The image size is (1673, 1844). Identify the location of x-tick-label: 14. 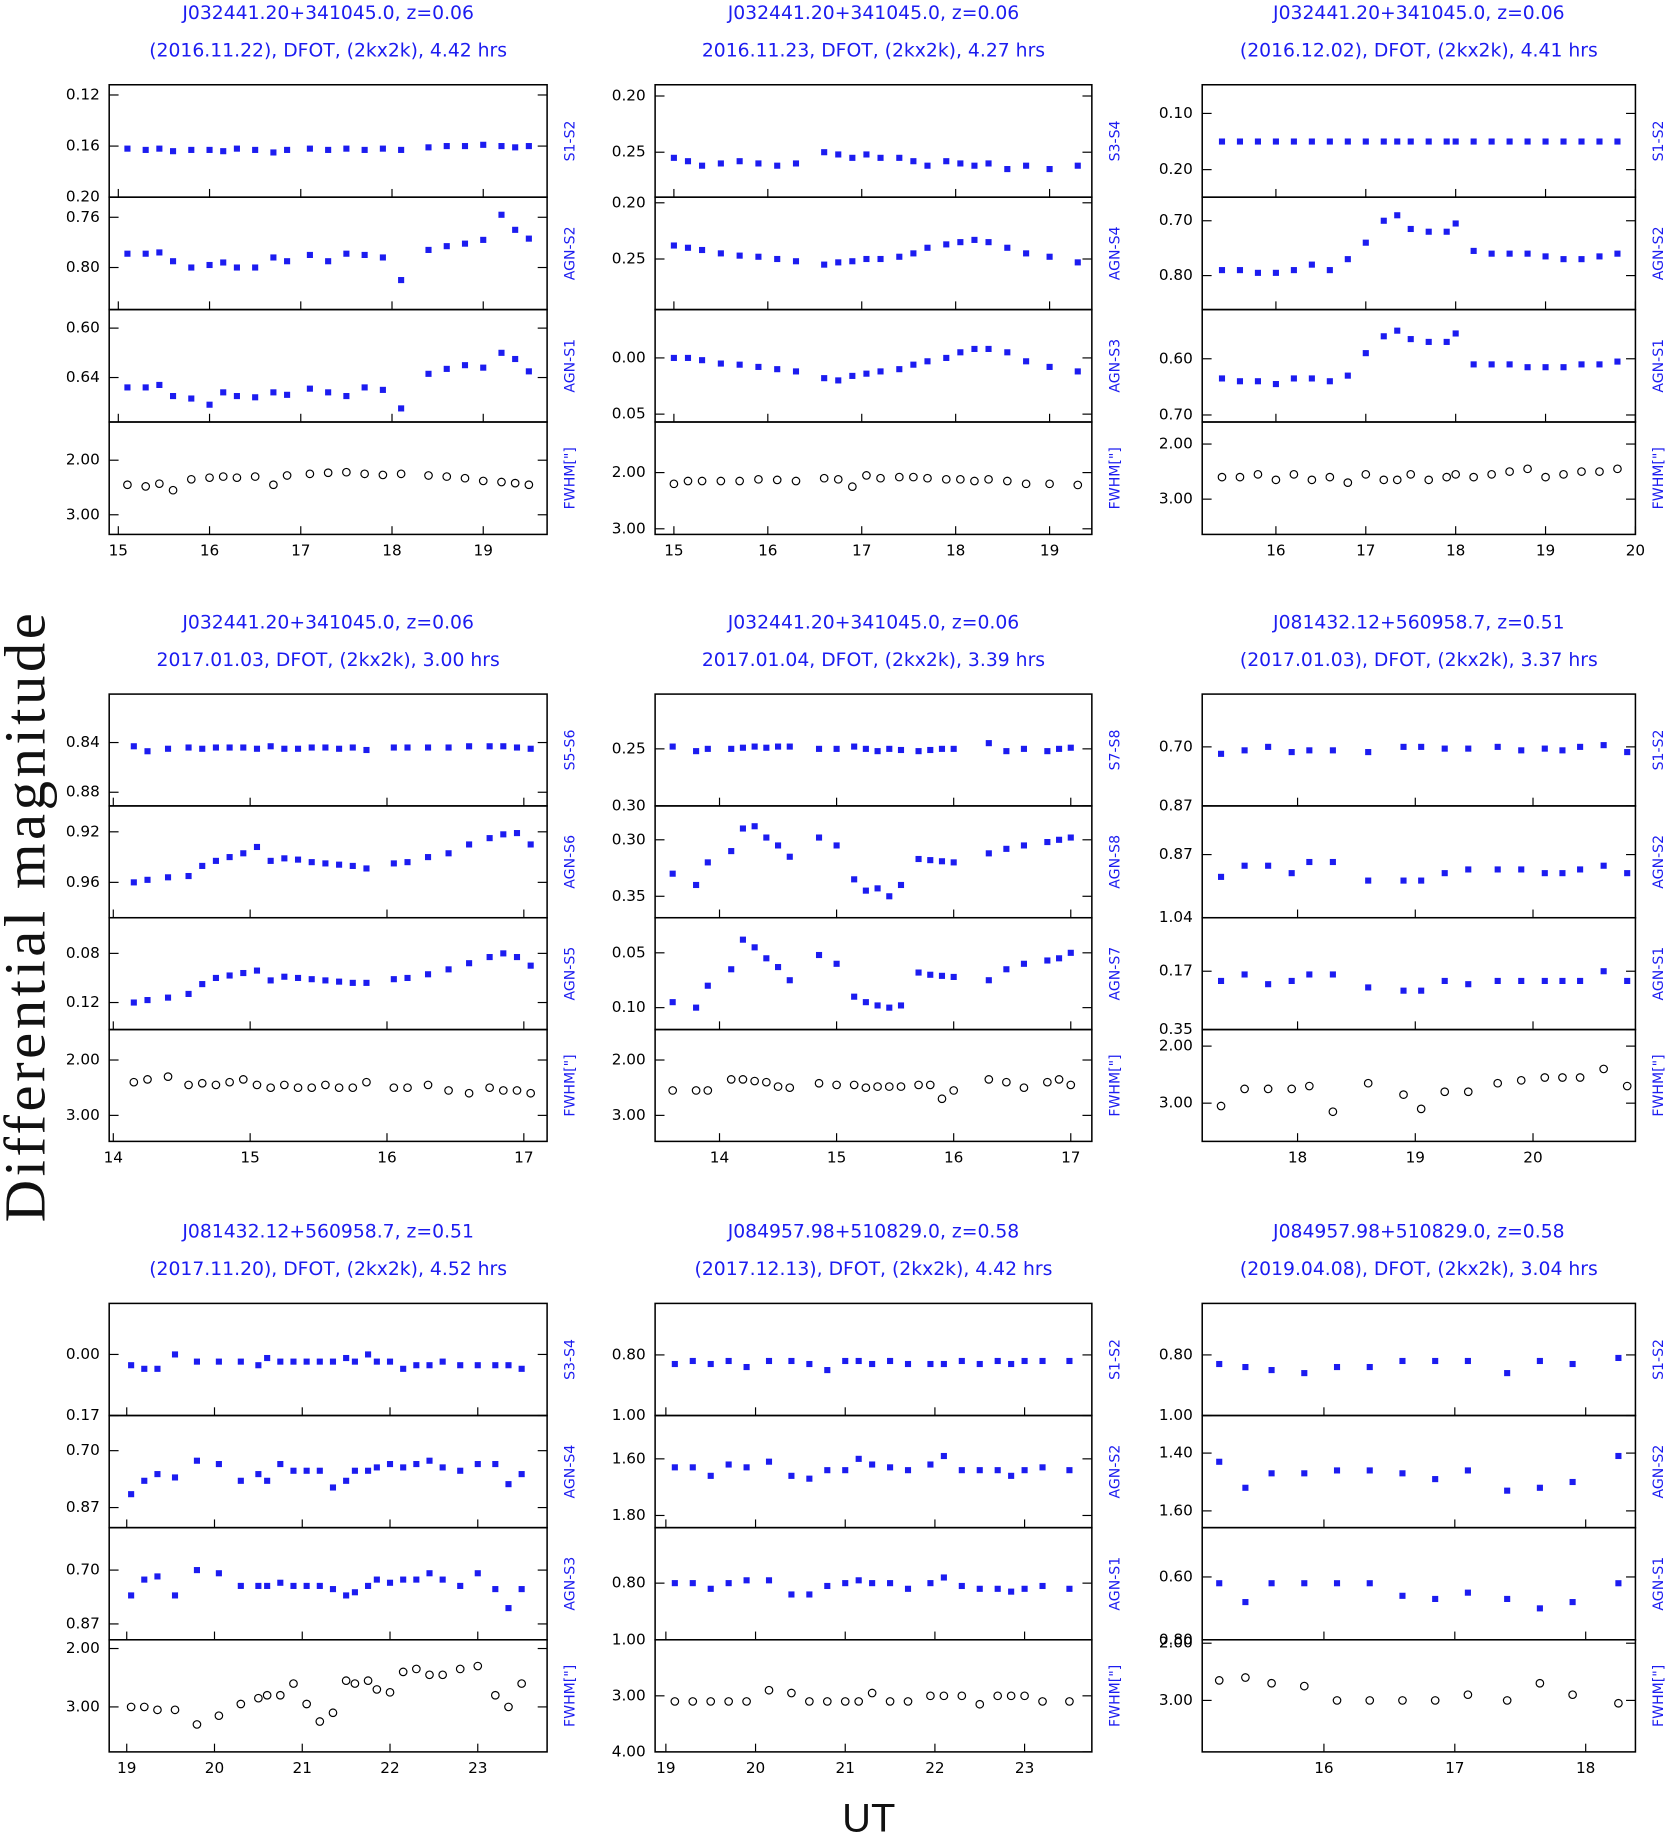
(113, 1157).